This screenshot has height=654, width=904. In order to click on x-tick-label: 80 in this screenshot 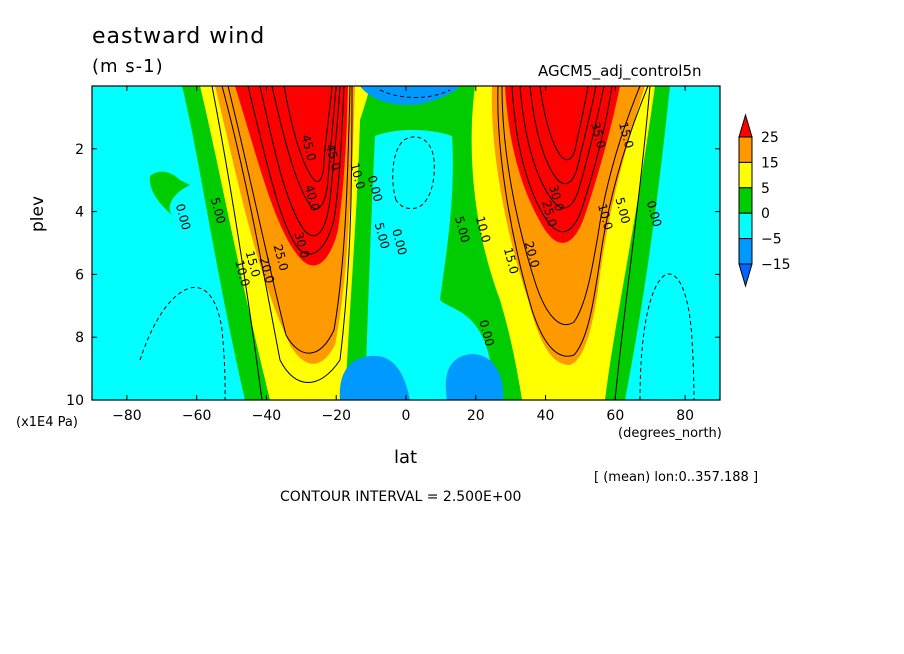, I will do `click(685, 416)`.